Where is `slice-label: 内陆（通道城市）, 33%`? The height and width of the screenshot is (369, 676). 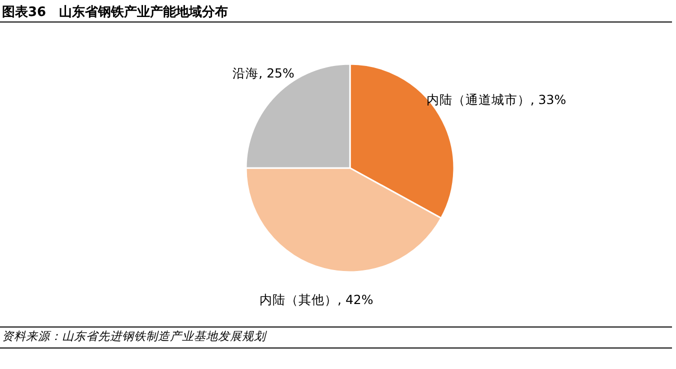 slice-label: 内陆（通道城市）, 33% is located at coordinates (496, 100).